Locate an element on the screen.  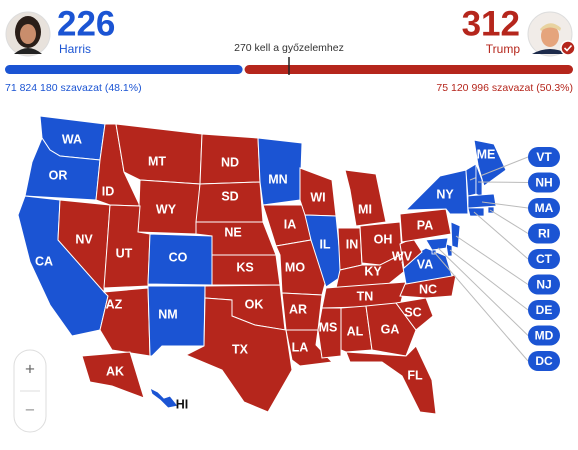
zoom-in: + is located at coordinates (30, 368).